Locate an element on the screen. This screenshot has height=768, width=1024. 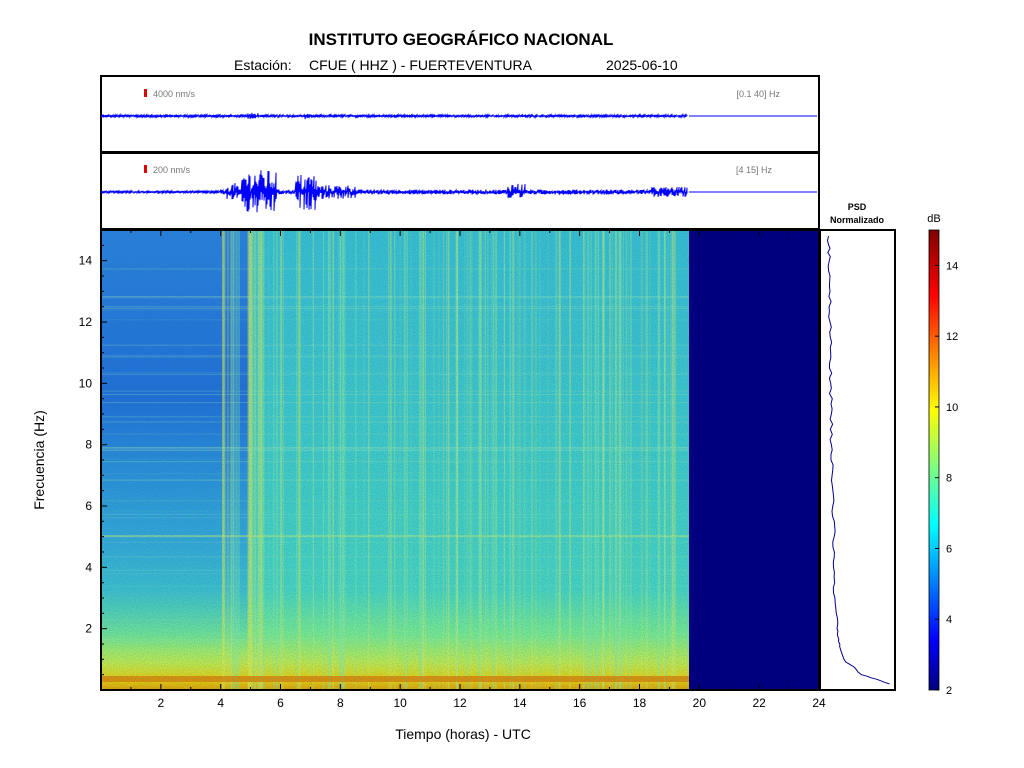
y-axis: 2 4 6 8 10 12 14 is located at coordinates (93, 460).